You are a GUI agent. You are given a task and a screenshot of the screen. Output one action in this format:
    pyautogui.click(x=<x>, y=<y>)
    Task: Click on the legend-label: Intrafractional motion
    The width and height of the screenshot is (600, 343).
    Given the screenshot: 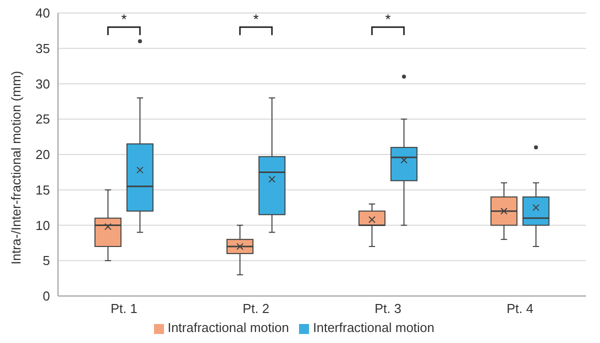 What is the action you would take?
    pyautogui.click(x=228, y=327)
    